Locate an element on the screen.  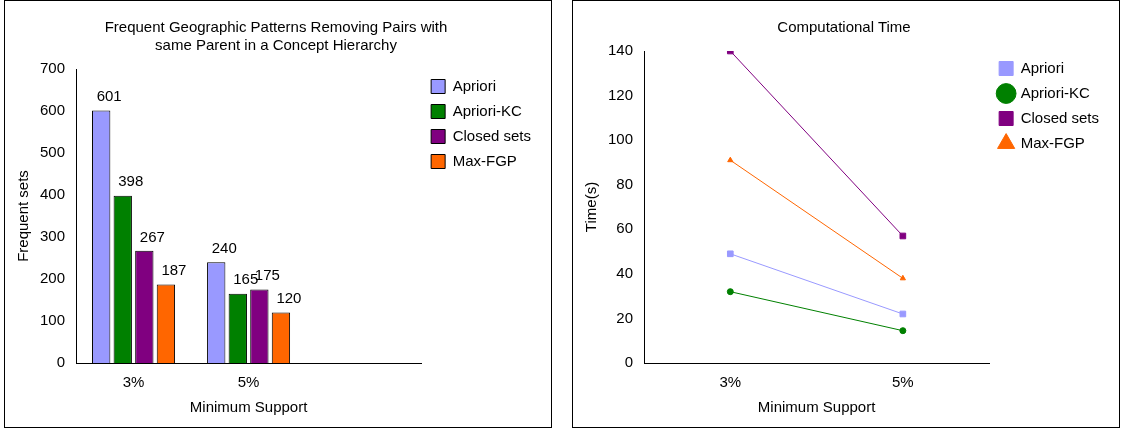
y-axis-title: Time(s) is located at coordinates (591, 207).